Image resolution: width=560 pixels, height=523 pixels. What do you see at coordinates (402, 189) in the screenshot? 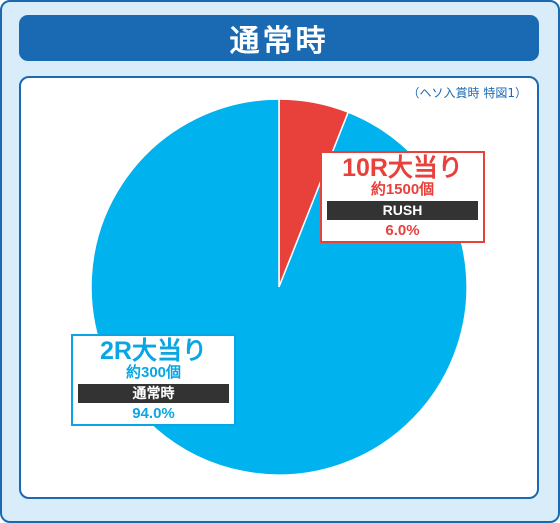
I see `slice-payout-rush: 約1500個` at bounding box center [402, 189].